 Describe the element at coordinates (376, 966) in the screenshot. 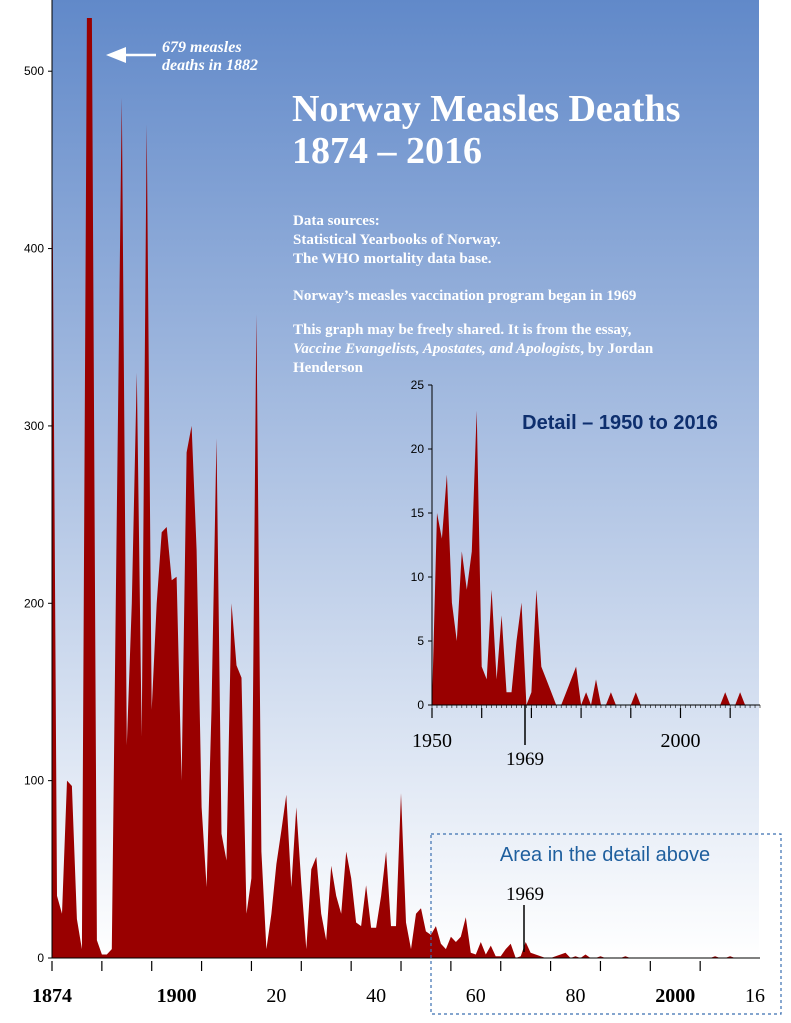

I see `main-x-ticks` at that location.